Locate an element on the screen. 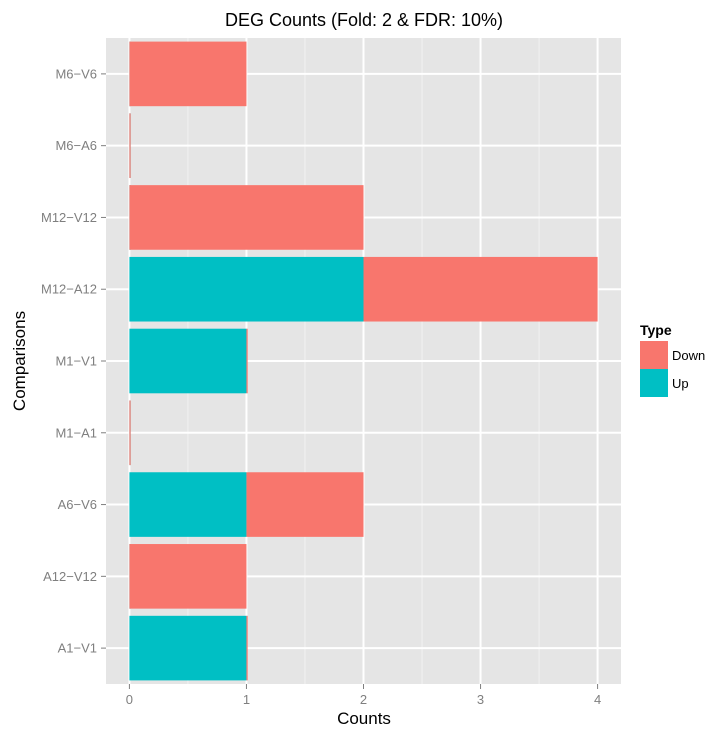 This screenshot has width=709, height=735. y-tick-label: A1−V1 is located at coordinates (77, 648).